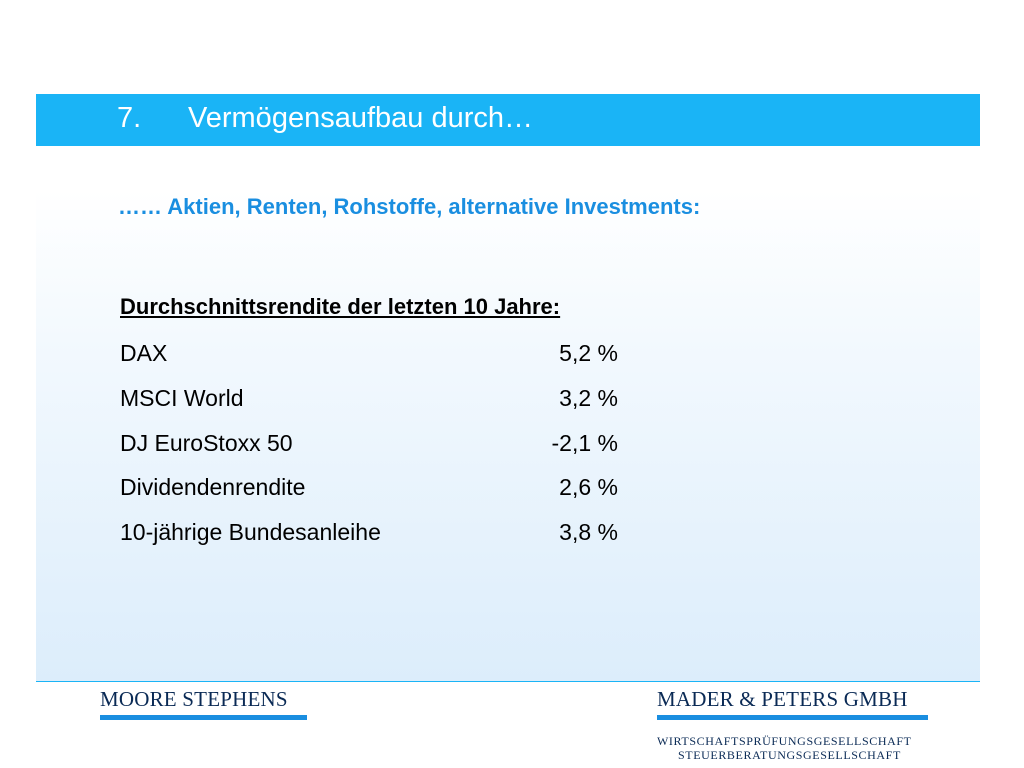  I want to click on firm-type-line-1: WIRTSCHAFTSPRÜFUNGSGESELLSCHAFT, so click(784, 741).